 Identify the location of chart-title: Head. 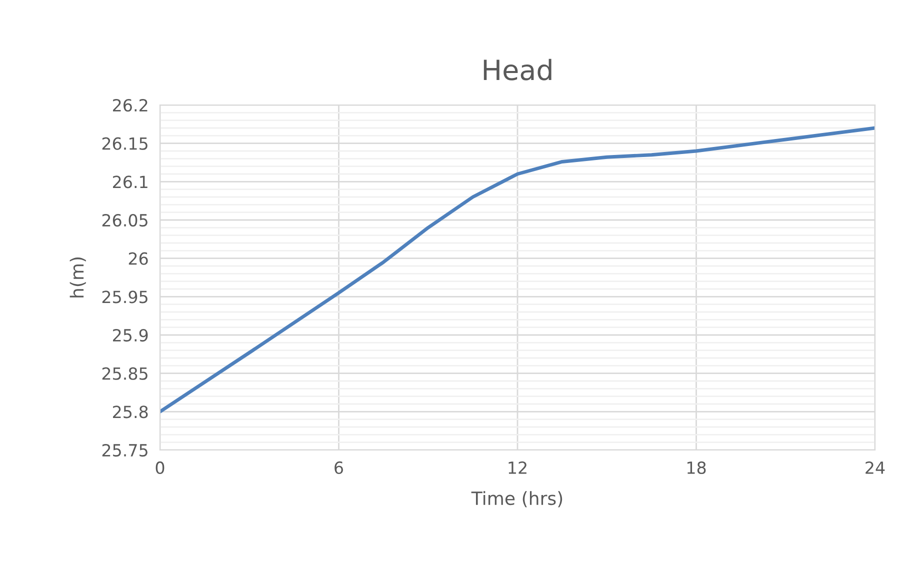
(518, 69).